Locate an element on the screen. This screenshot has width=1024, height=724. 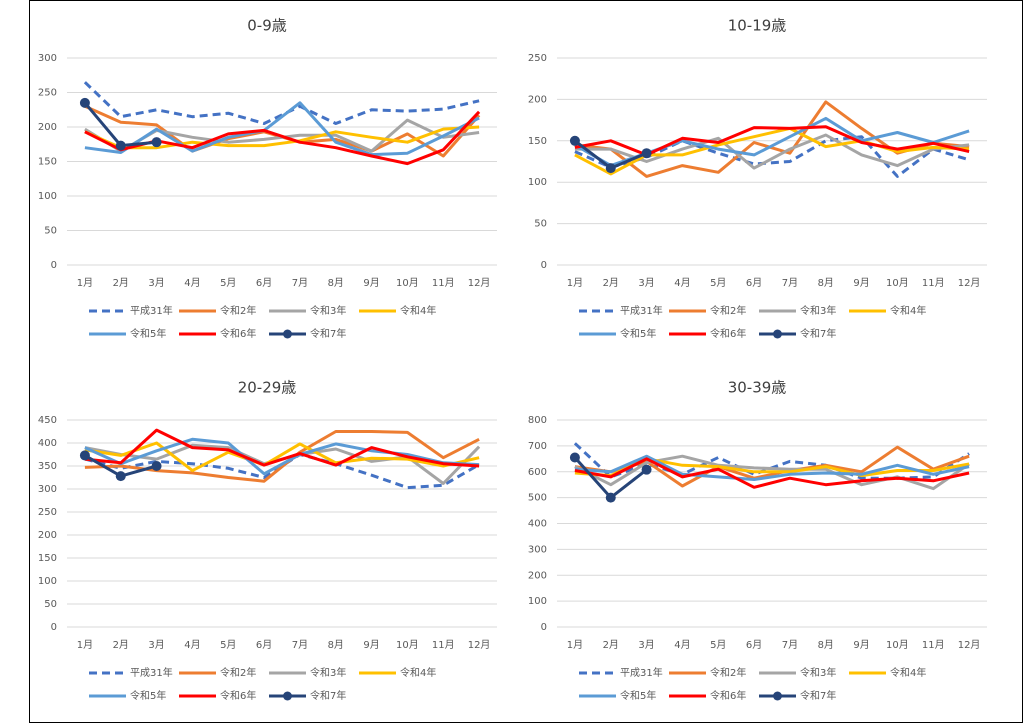
y-tick-label: 500 is located at coordinates (537, 498).